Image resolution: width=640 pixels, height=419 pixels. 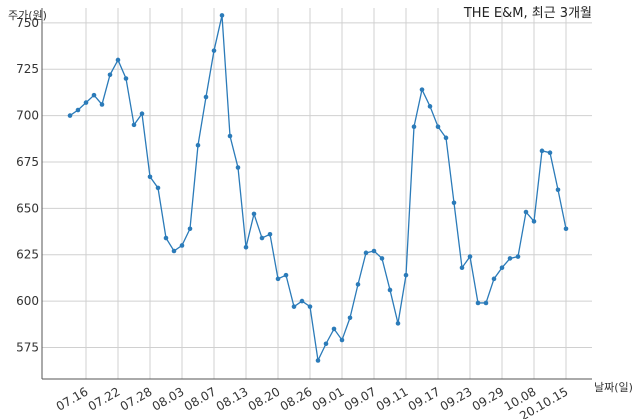 What do you see at coordinates (27, 208) in the screenshot?
I see `y-tick-label: 650` at bounding box center [27, 208].